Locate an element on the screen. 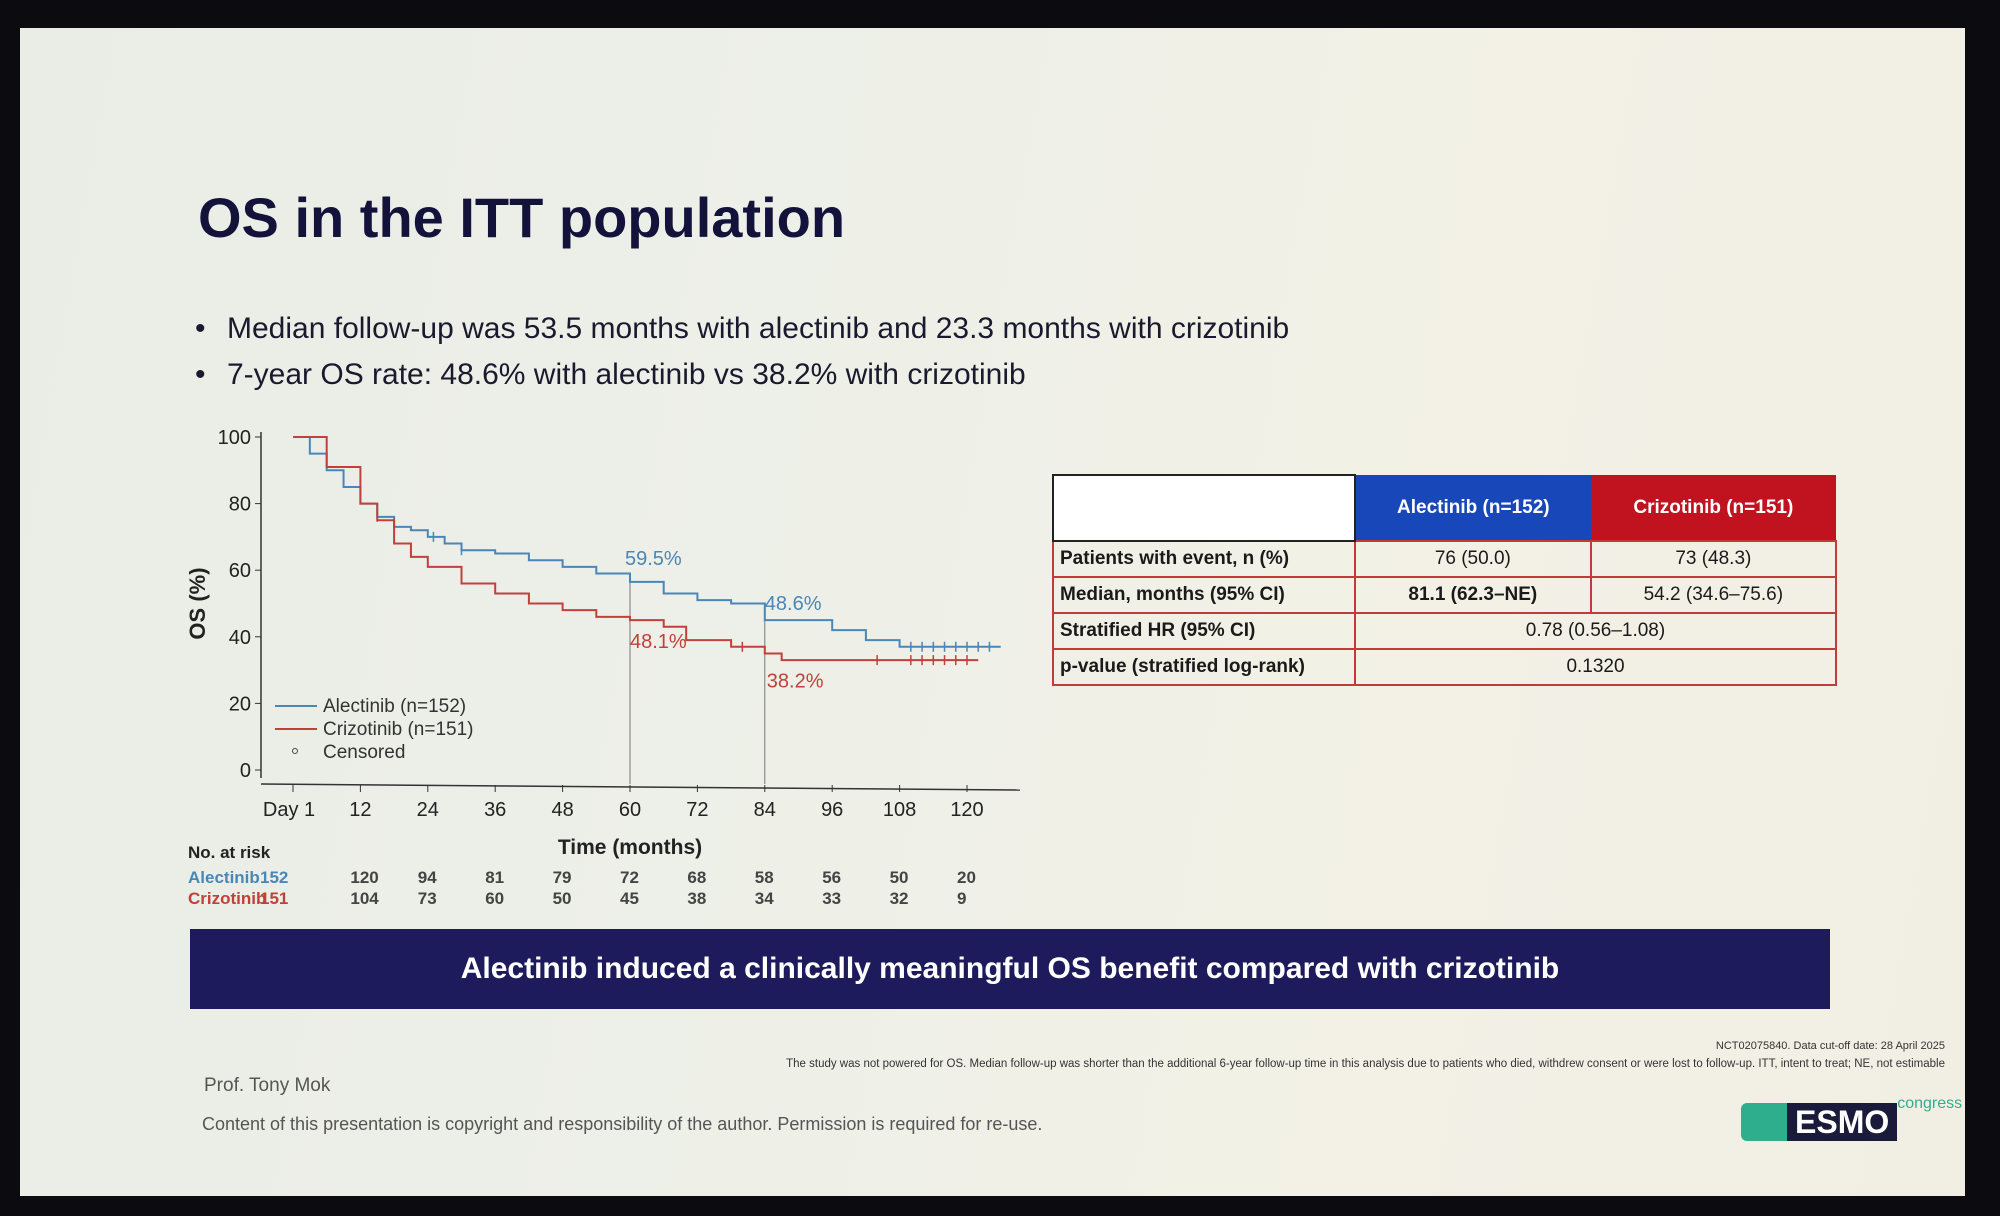  cell-combined: 0.78 (0.56–1.08) is located at coordinates (1595, 631).